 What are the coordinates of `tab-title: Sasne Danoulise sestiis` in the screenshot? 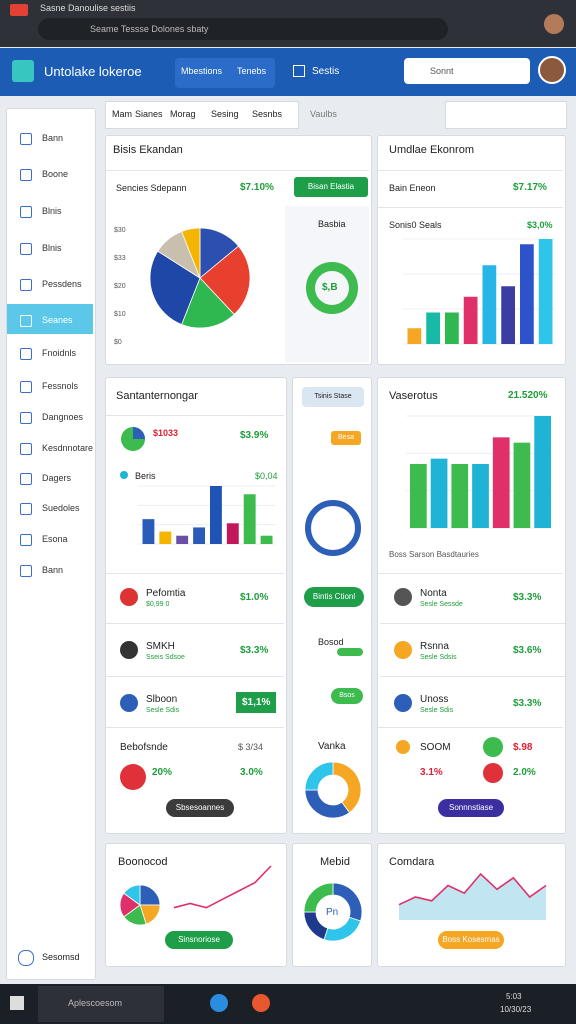 It's located at (88, 8).